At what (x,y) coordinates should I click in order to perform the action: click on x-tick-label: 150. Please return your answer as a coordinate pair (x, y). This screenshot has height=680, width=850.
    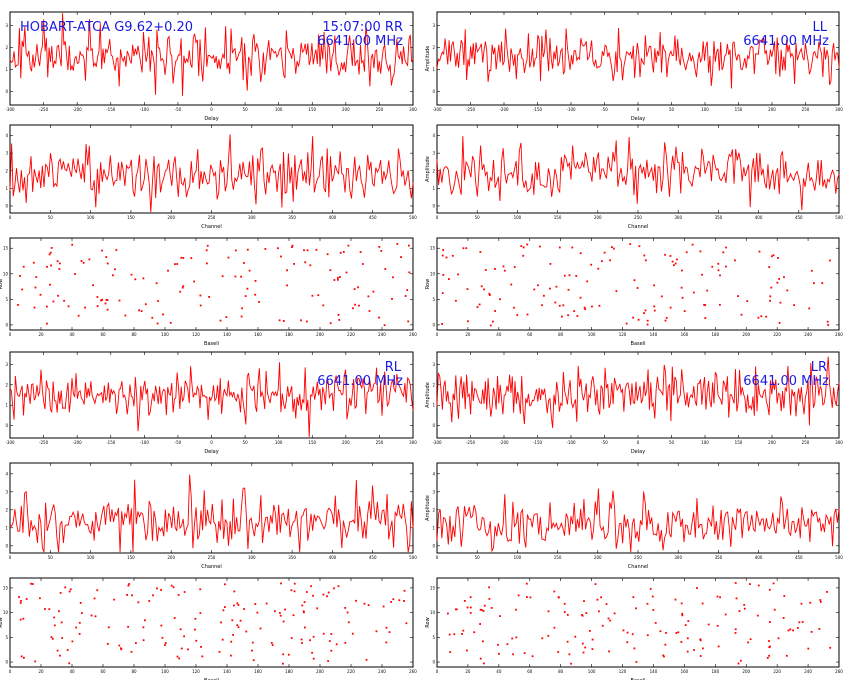
    Looking at the image, I should click on (558, 557).